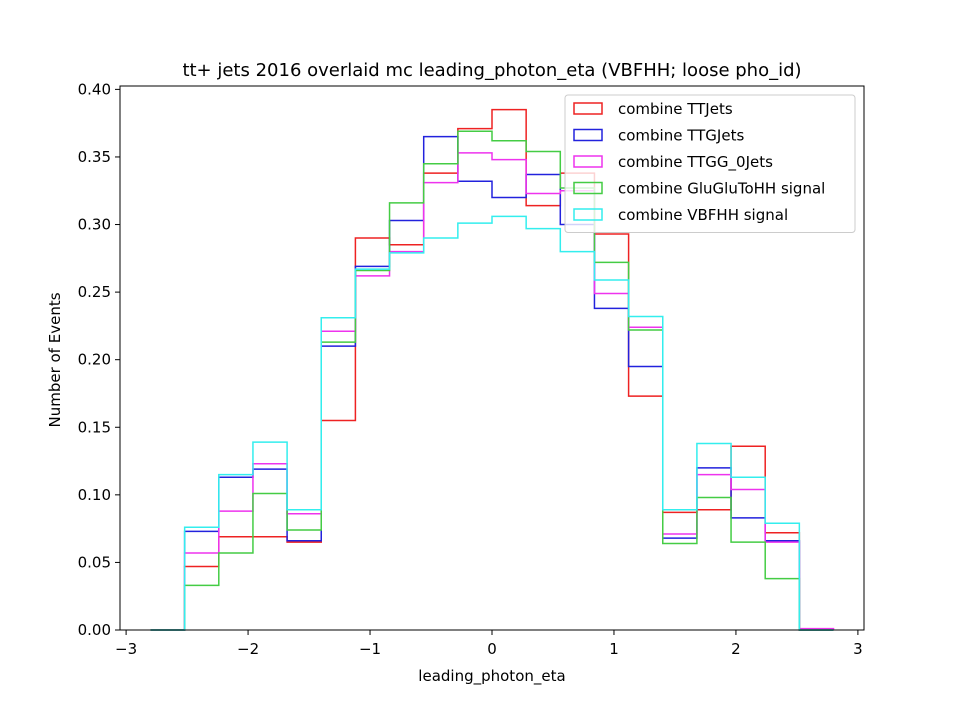 This screenshot has height=720, width=960. Describe the element at coordinates (736, 649) in the screenshot. I see `x-tick-label: 2` at that location.